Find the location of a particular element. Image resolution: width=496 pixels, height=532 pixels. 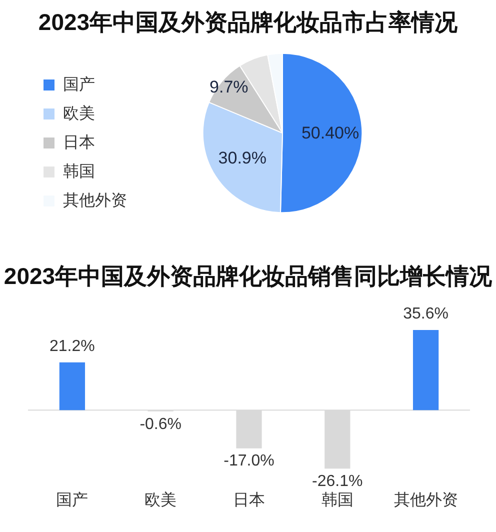

chart-title: 2023年中国及外资品牌化妆品销售同比增长情况 is located at coordinates (248, 276).